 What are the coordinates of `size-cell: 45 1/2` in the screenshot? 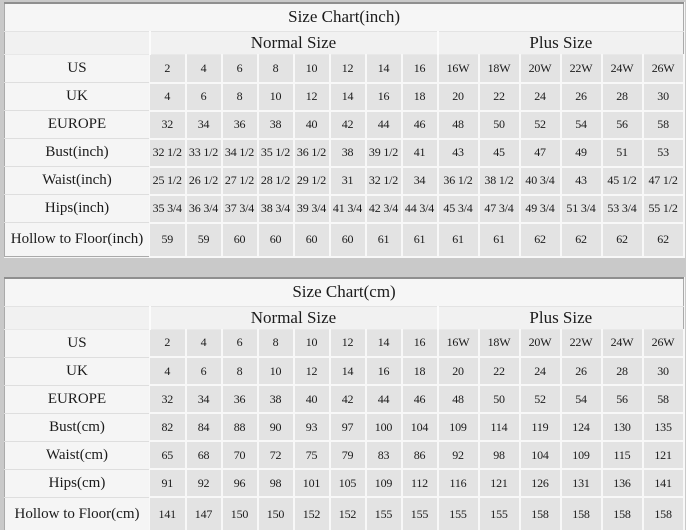 It's located at (622, 181).